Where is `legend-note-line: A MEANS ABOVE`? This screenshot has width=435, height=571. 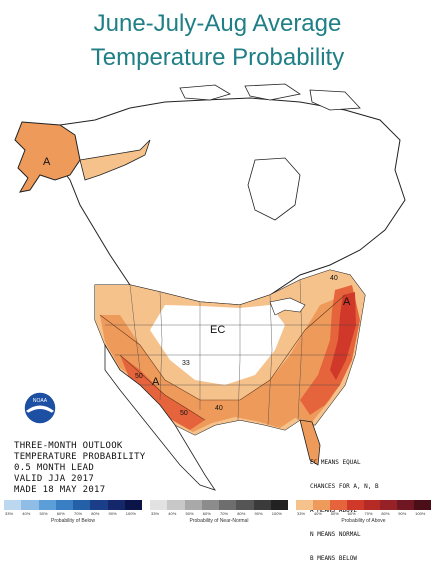 legend-note-line: A MEANS ABOVE is located at coordinates (333, 510).